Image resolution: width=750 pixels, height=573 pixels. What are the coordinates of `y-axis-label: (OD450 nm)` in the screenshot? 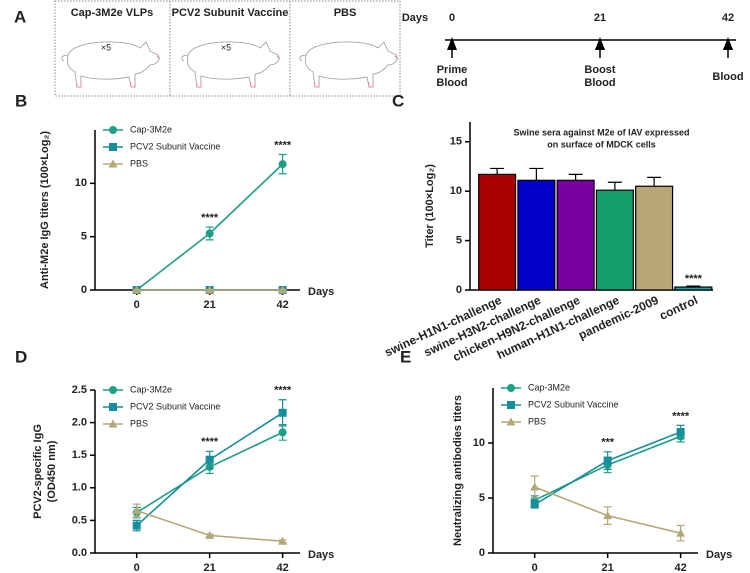 It's located at (52, 471).